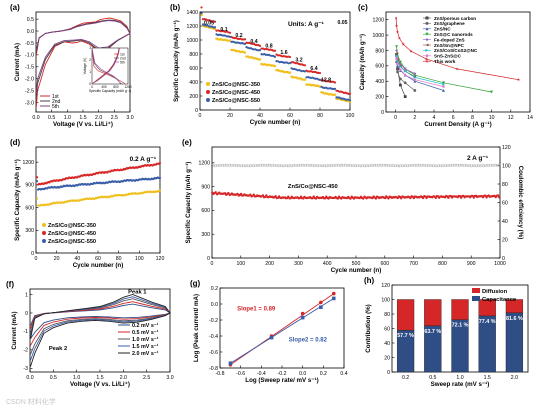 The width and height of the screenshot is (537, 410). Describe the element at coordinates (400, 85) in the screenshot. I see `comparison-point-ZnS/porous carbon` at that location.